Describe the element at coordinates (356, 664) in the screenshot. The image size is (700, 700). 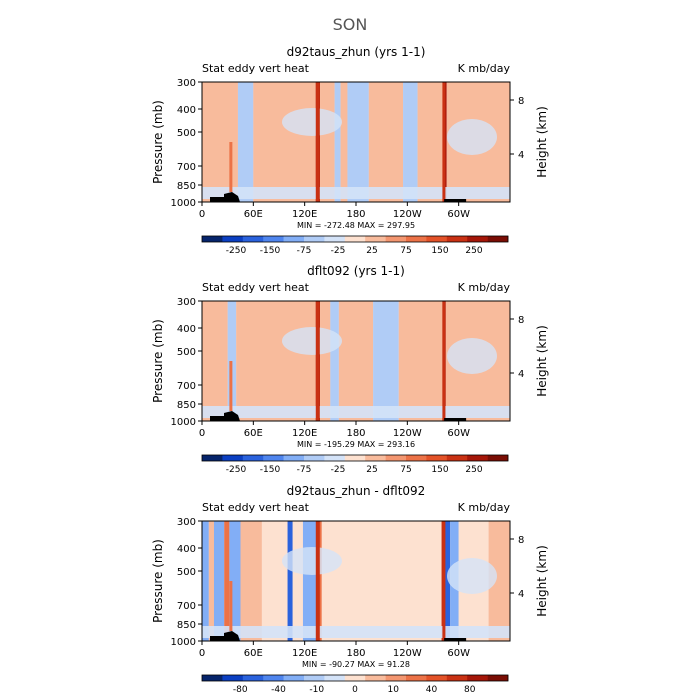
I see `stats-label: MIN = -90.27 MAX = 91.28` at that location.